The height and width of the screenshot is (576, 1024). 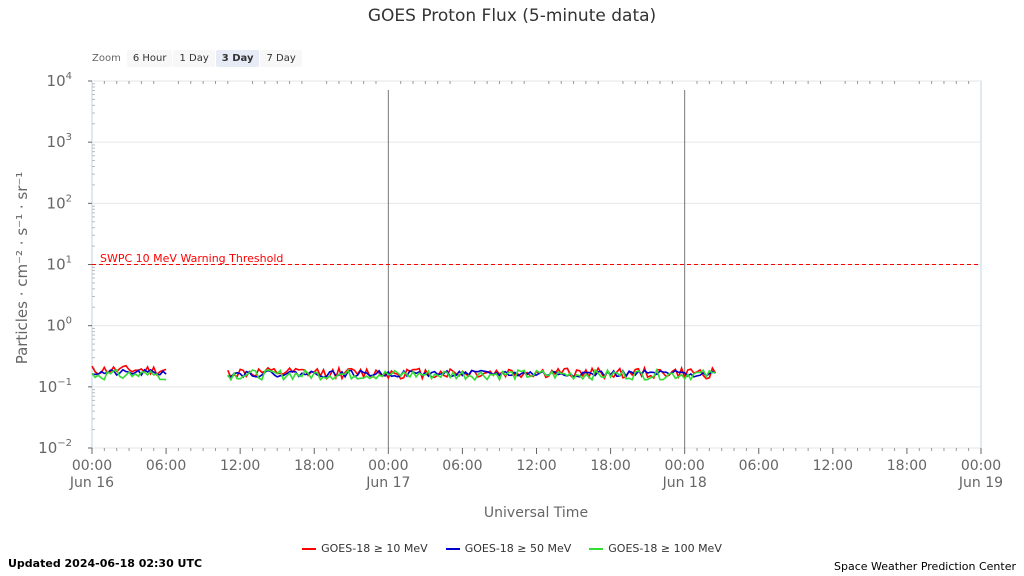 What do you see at coordinates (55, 386) in the screenshot?
I see `y-tick-label: 10⁻¹` at bounding box center [55, 386].